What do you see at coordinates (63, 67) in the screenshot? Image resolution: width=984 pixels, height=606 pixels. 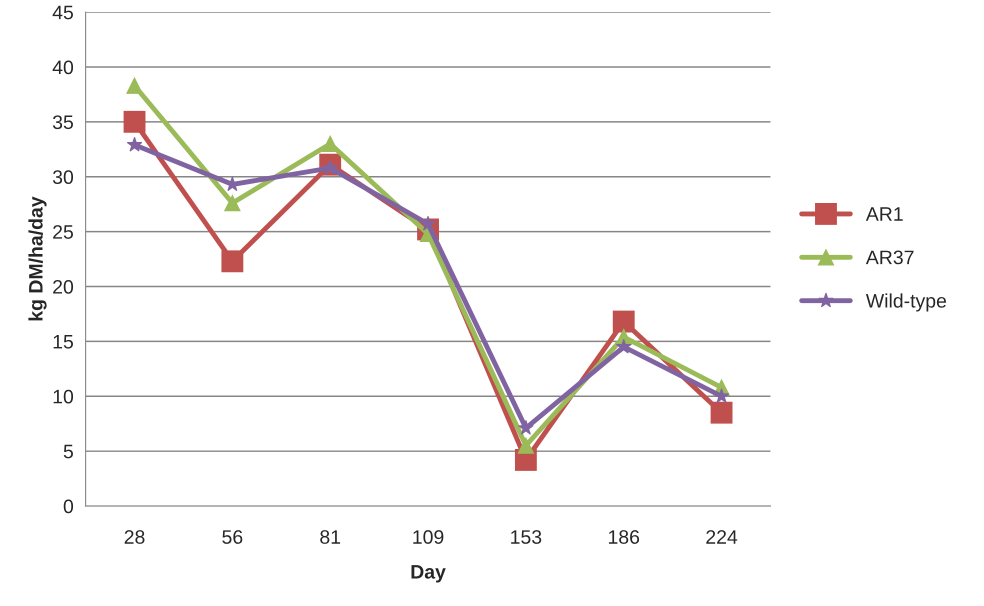 I see `y-tick-label: 40` at bounding box center [63, 67].